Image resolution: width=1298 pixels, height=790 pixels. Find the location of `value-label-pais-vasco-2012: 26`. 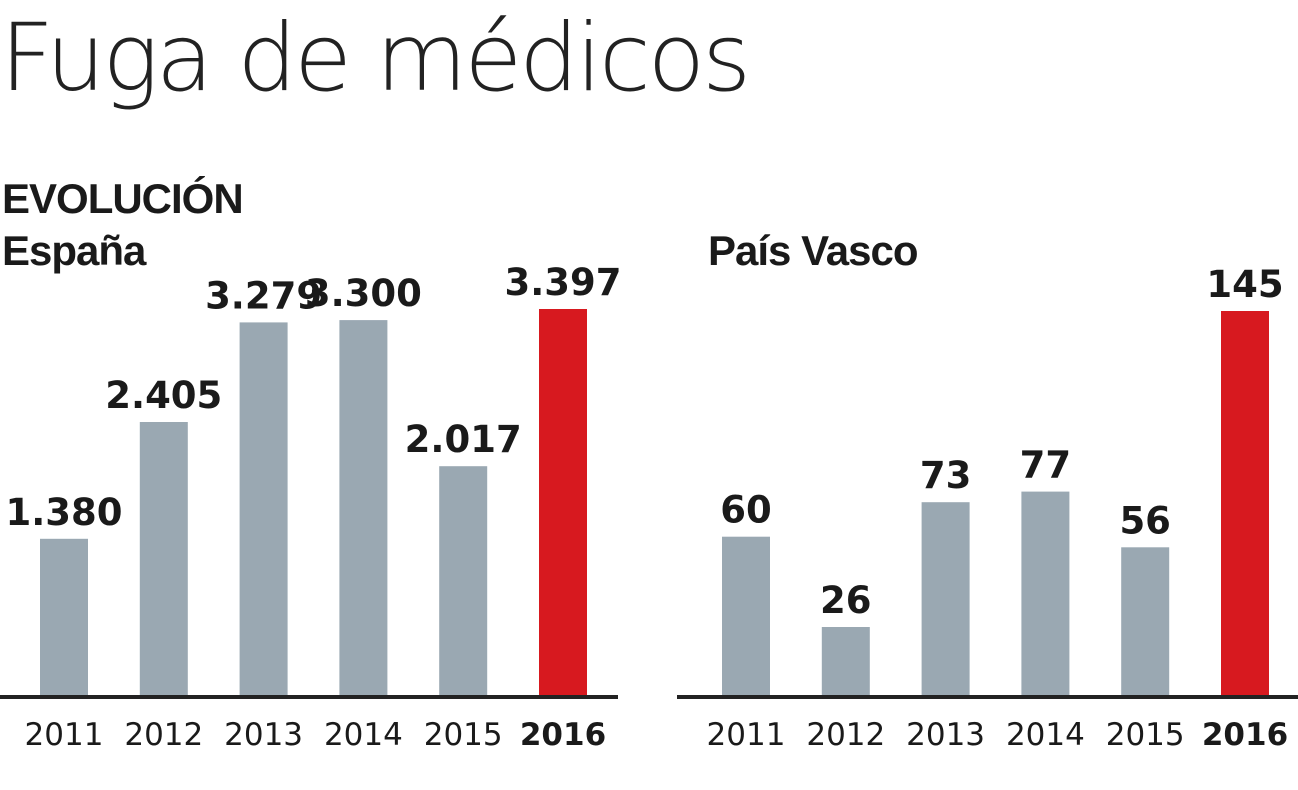

value-label-pais-vasco-2012: 26 is located at coordinates (846, 600).